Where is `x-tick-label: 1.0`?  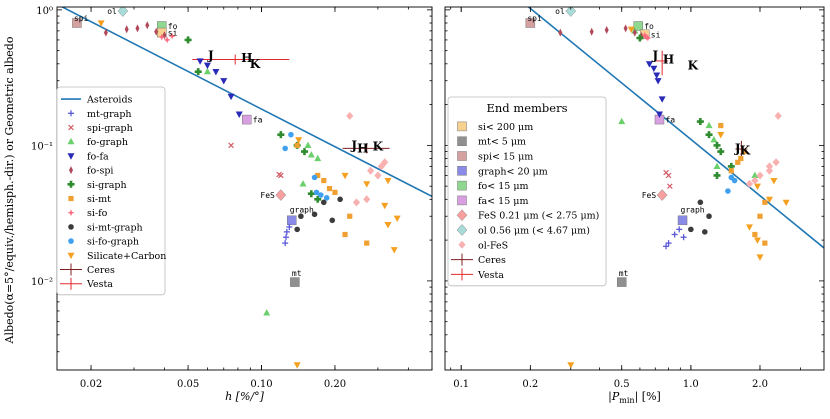 x-tick-label: 1.0 is located at coordinates (691, 384).